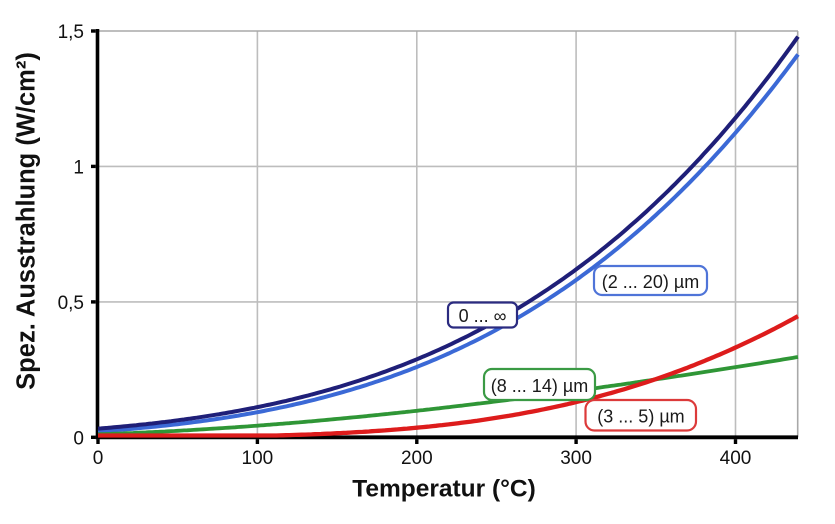  What do you see at coordinates (71, 32) in the screenshot?
I see `svg-text: 1,5` at bounding box center [71, 32].